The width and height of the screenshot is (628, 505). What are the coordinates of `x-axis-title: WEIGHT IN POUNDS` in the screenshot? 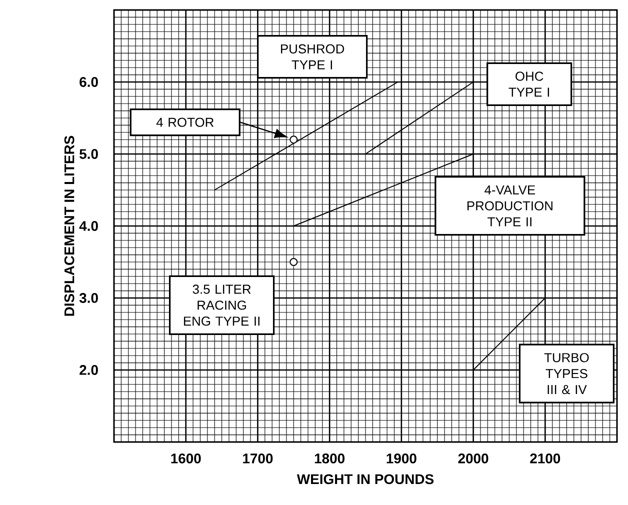 It's located at (365, 479).